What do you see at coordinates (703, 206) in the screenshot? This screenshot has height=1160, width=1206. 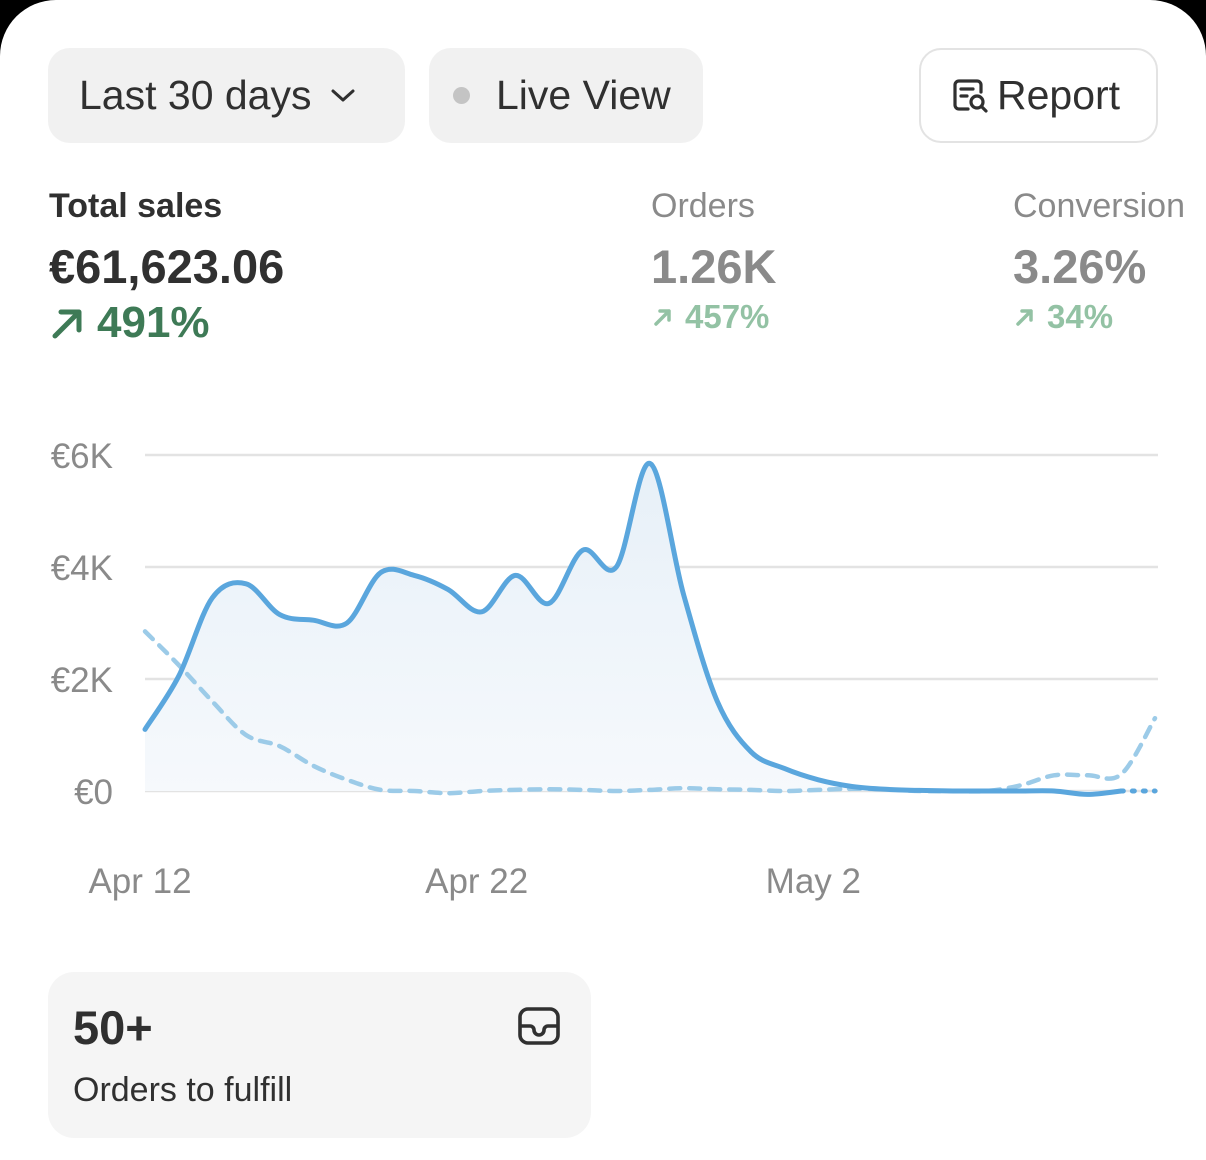 I see `metric-label: Orders` at bounding box center [703, 206].